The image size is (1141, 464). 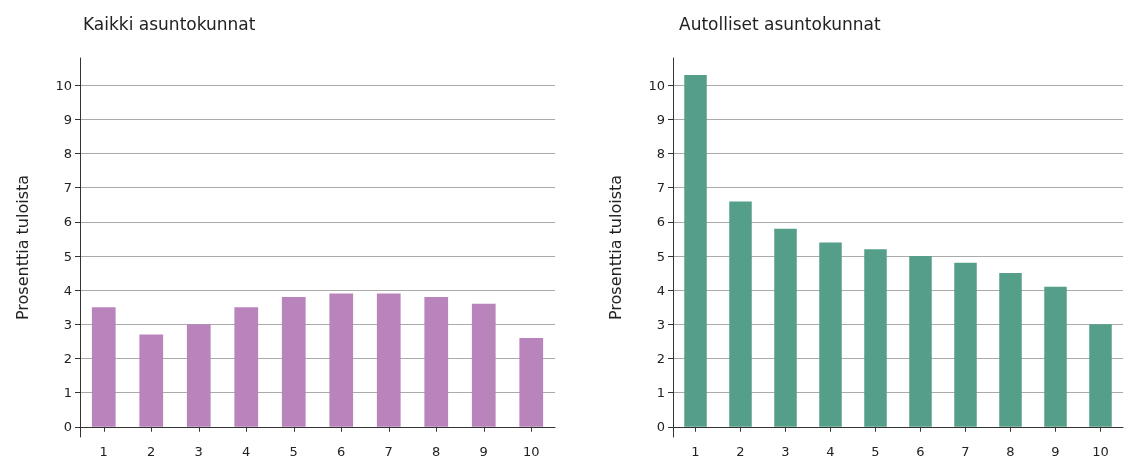 I want to click on chart-title: Kaikki asuntokunnat, so click(x=169, y=23).